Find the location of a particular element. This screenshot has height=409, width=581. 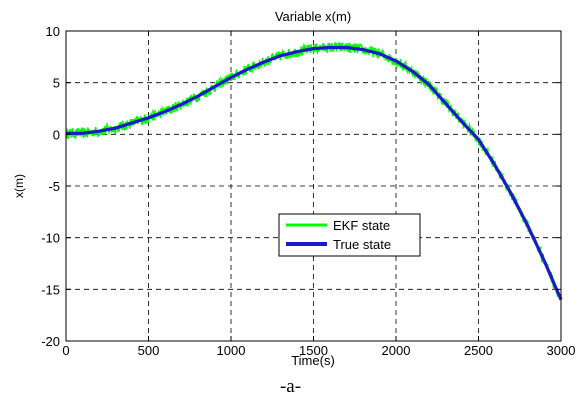

legend: EKF state True state is located at coordinates (349, 235).